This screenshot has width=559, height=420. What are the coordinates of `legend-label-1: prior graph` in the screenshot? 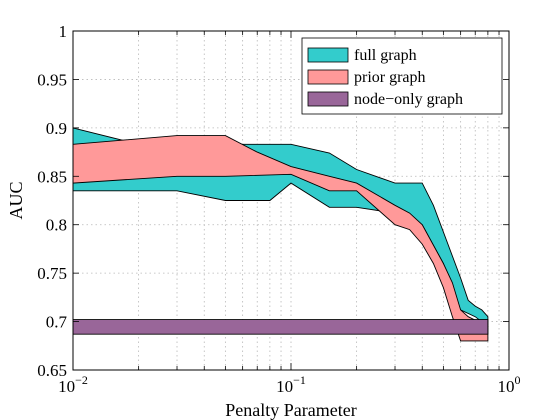 It's located at (390, 77).